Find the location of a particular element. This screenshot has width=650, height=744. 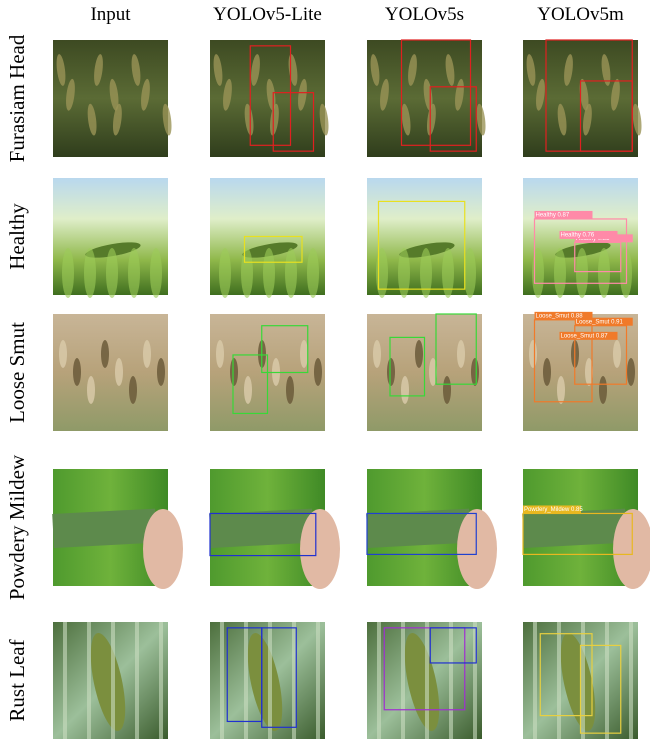

box-label: Loose_Smut 0.87 is located at coordinates (585, 336).